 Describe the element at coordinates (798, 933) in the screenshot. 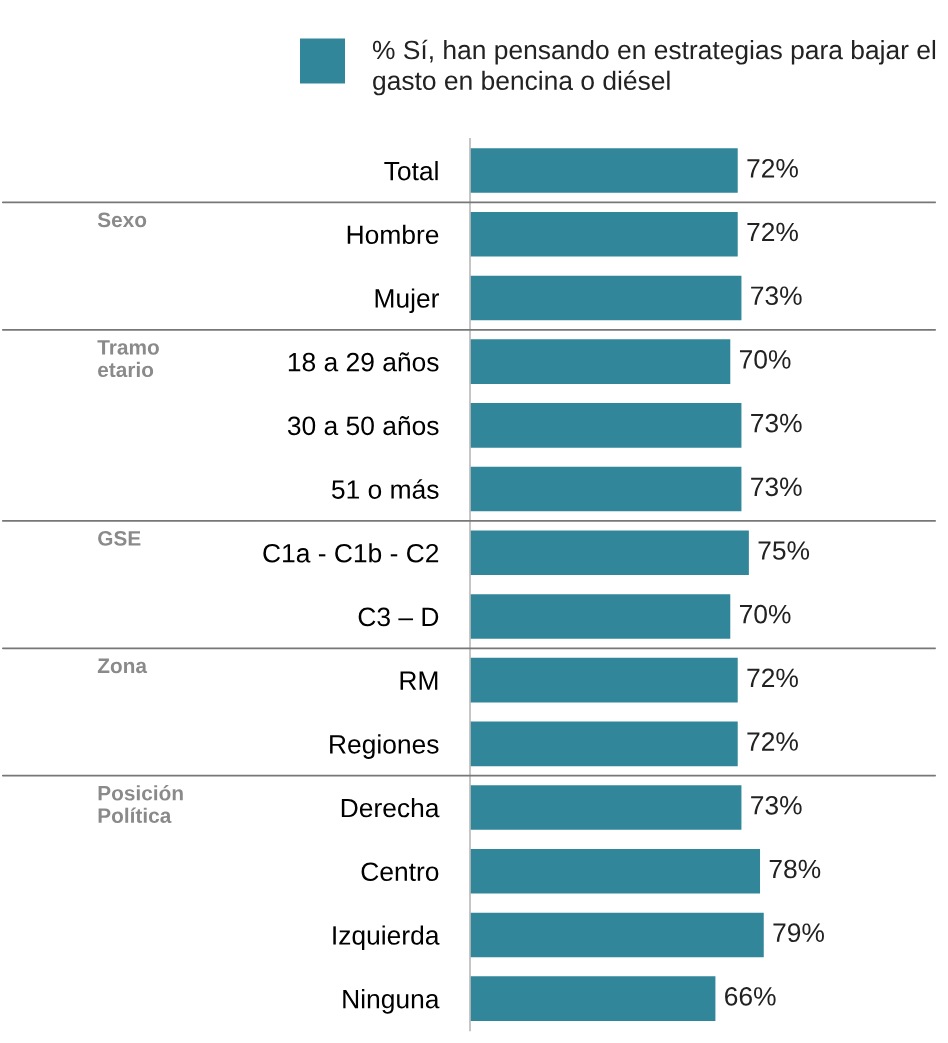

I see `data-label: 79%` at that location.